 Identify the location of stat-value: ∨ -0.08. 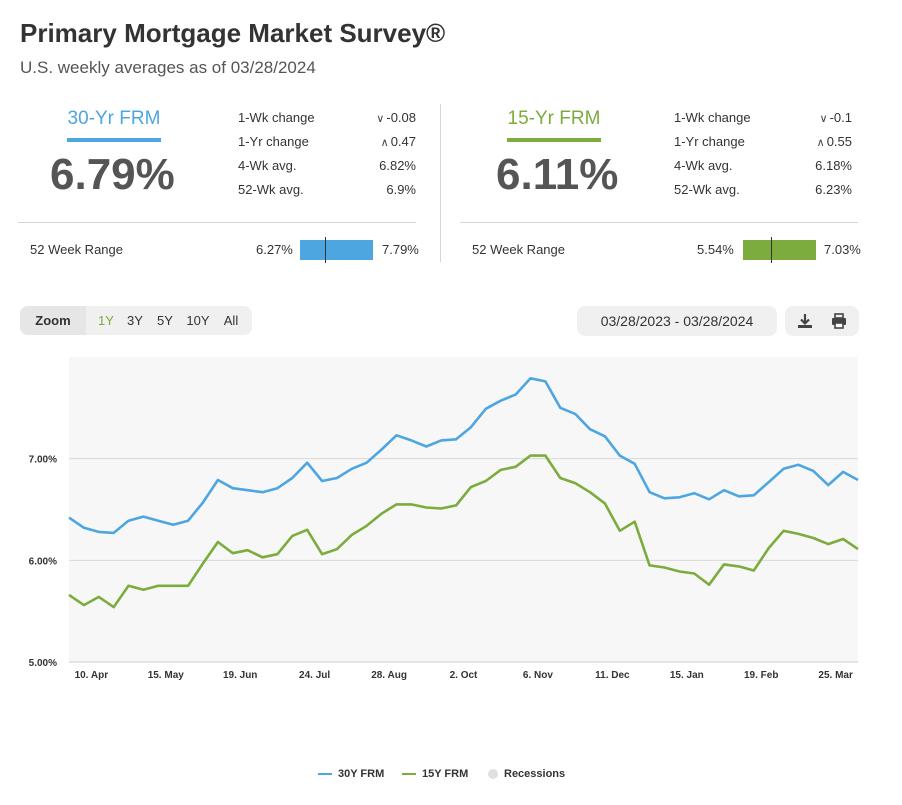
(396, 117).